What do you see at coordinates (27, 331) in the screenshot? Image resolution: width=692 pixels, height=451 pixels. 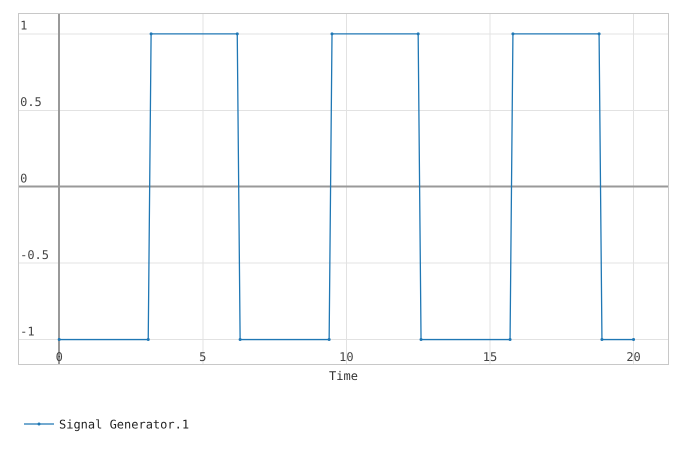 I see `y-tick-label: -1` at bounding box center [27, 331].